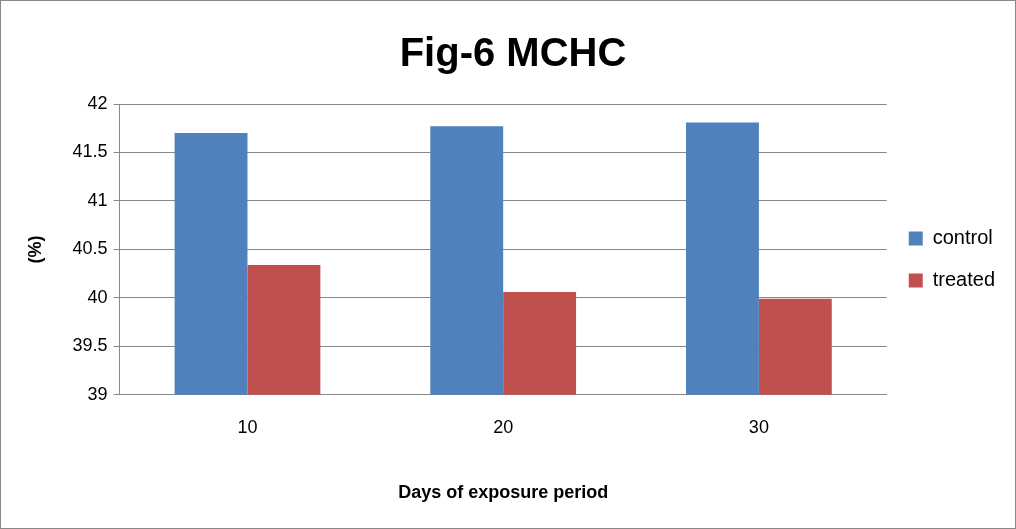 The image size is (1016, 529). Describe the element at coordinates (97, 296) in the screenshot. I see `y-tick-label: 40` at that location.